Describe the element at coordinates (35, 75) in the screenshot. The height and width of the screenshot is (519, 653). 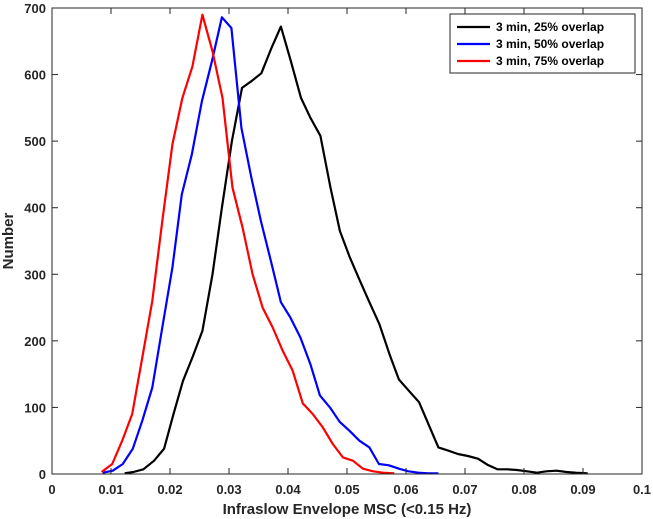
I see `y-tick-label: 600` at that location.